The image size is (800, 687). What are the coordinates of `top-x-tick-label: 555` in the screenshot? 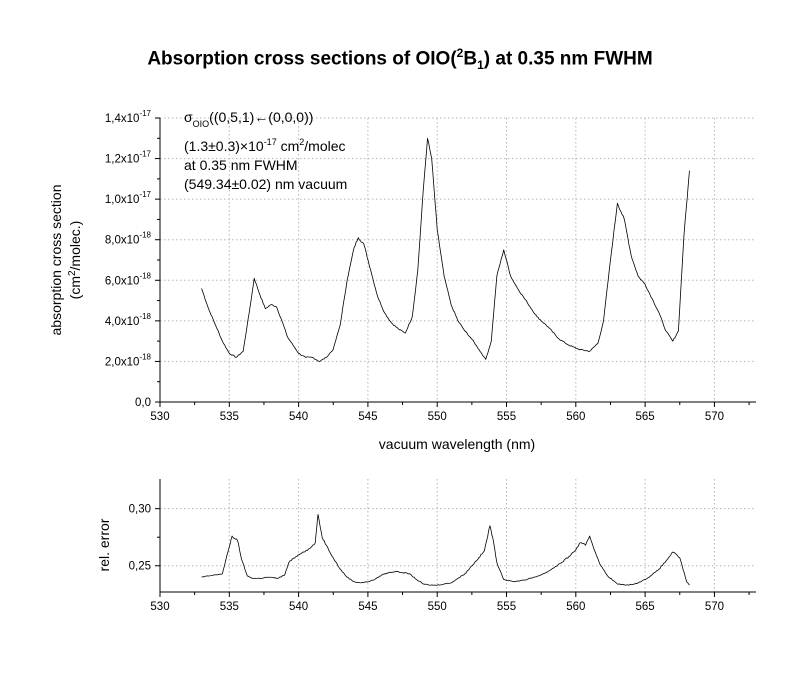 It's located at (506, 417).